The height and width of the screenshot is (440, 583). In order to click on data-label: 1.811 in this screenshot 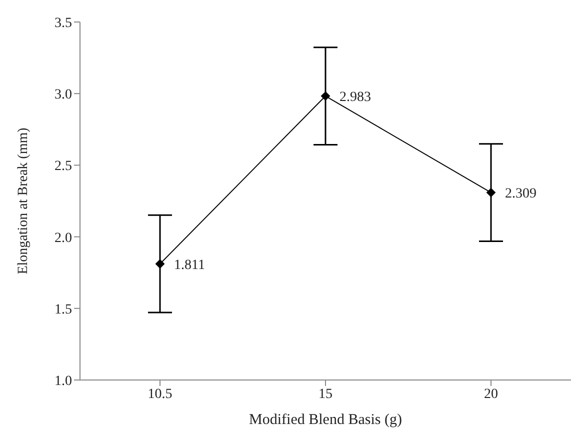, I will do `click(189, 265)`.